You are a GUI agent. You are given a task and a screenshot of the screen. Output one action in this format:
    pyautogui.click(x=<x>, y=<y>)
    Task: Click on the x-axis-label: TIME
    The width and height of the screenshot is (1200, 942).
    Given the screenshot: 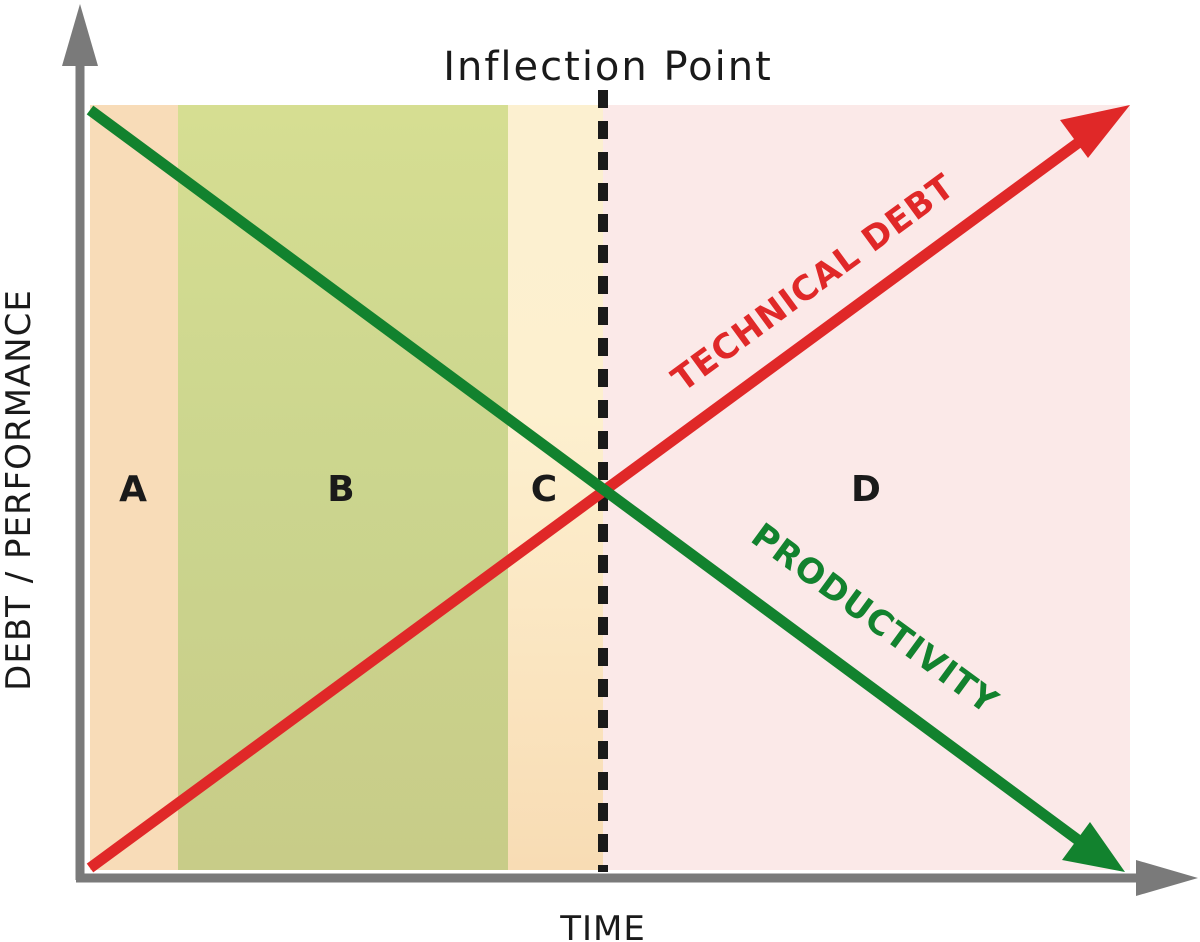 What is the action you would take?
    pyautogui.click(x=602, y=925)
    